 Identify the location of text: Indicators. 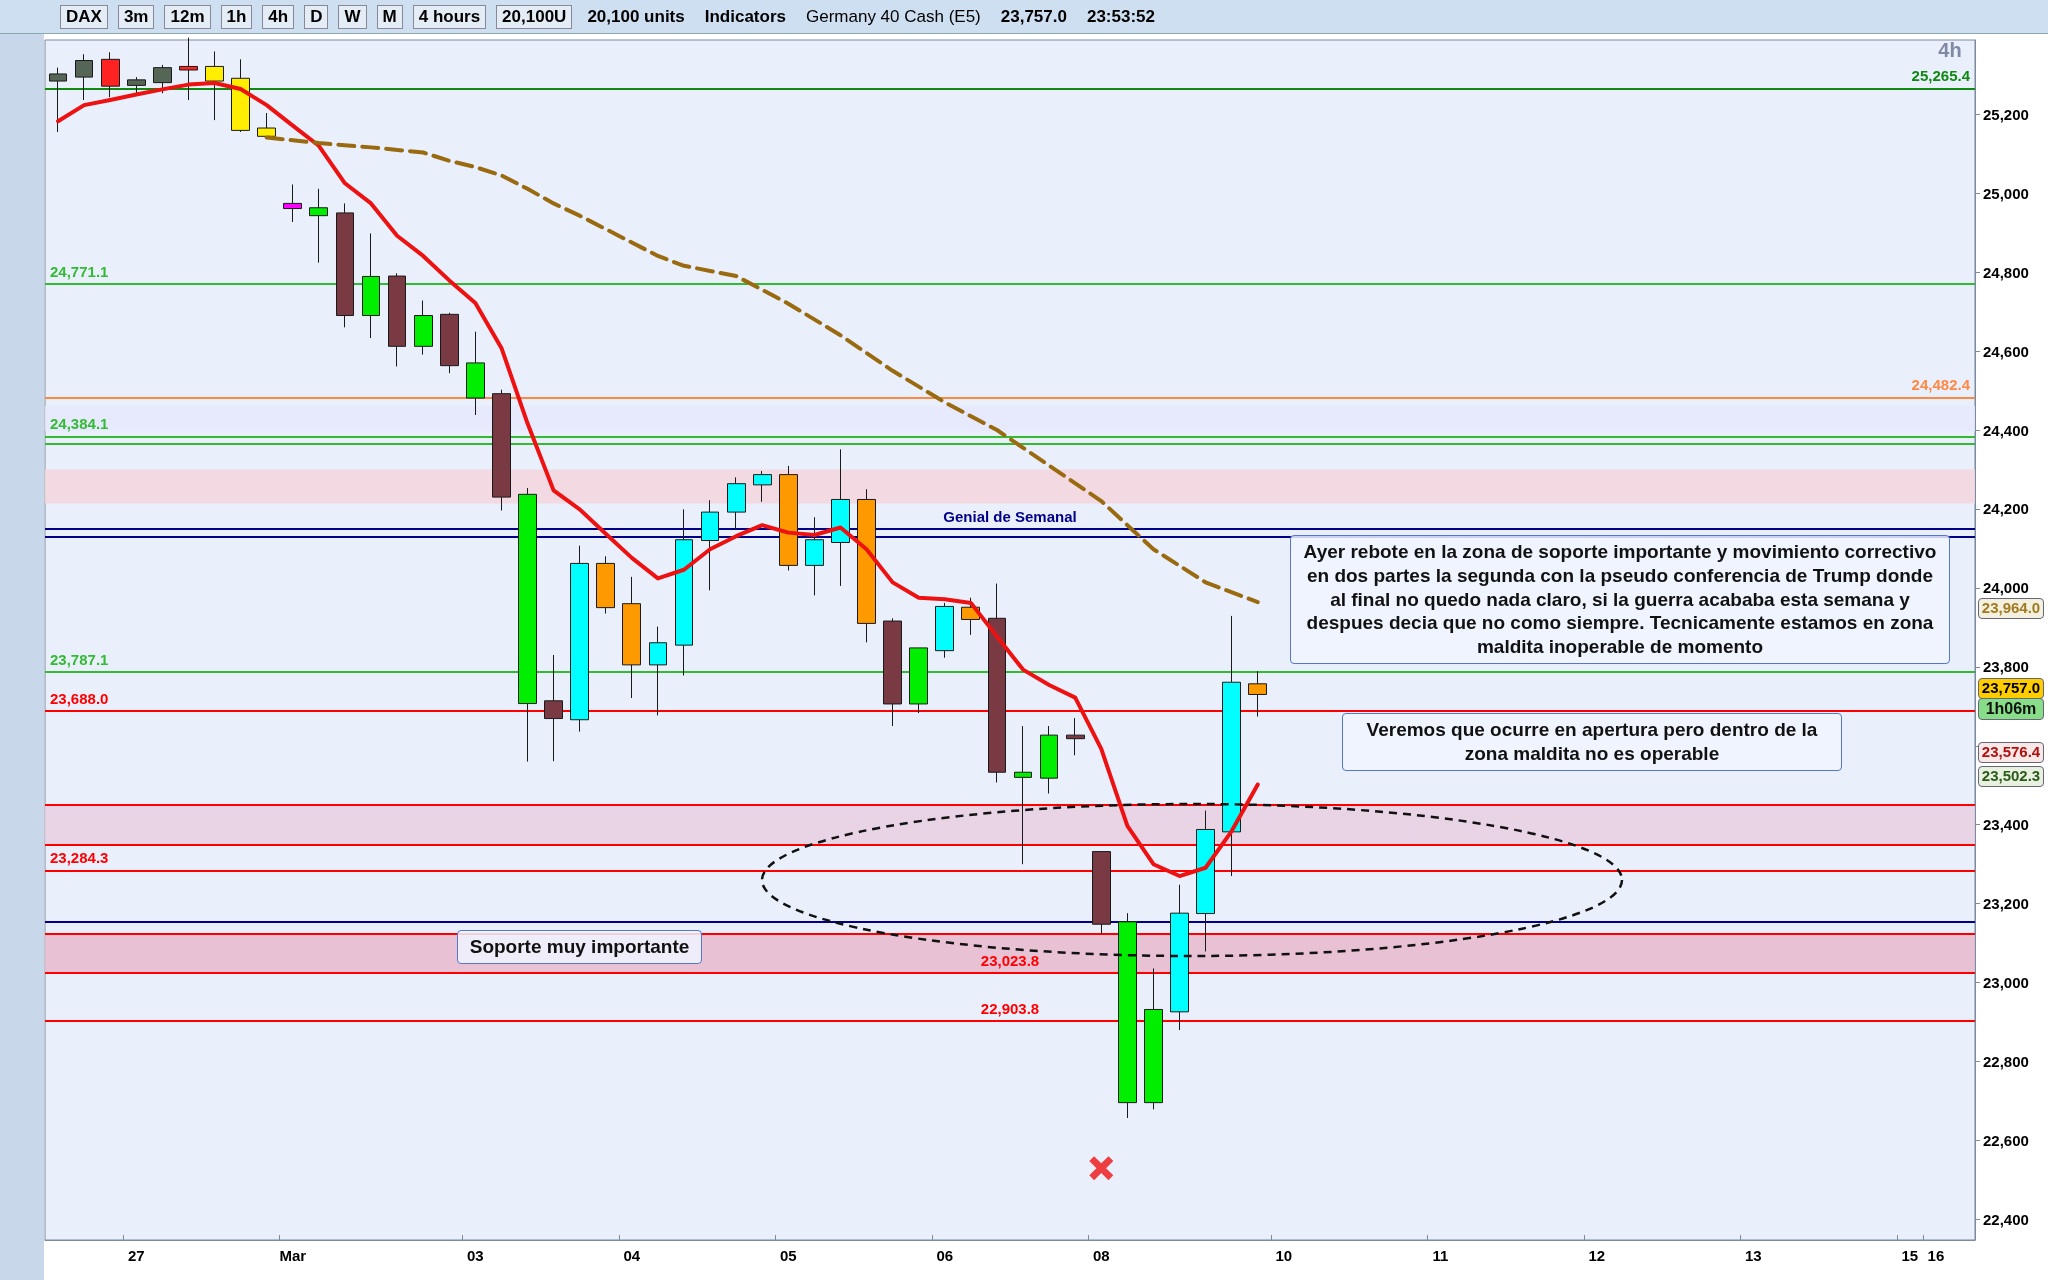
(745, 16).